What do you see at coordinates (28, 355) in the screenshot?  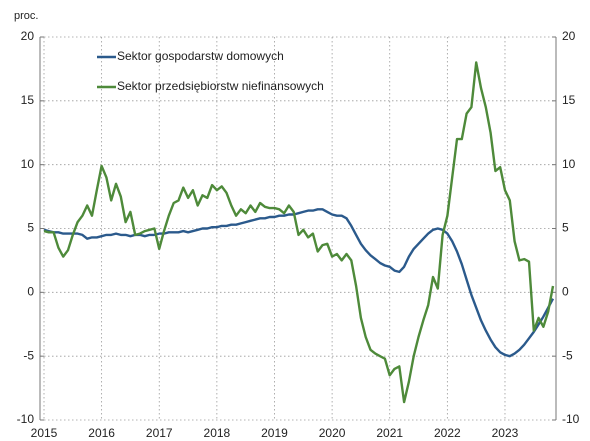 I see `y-tick-label: -5` at bounding box center [28, 355].